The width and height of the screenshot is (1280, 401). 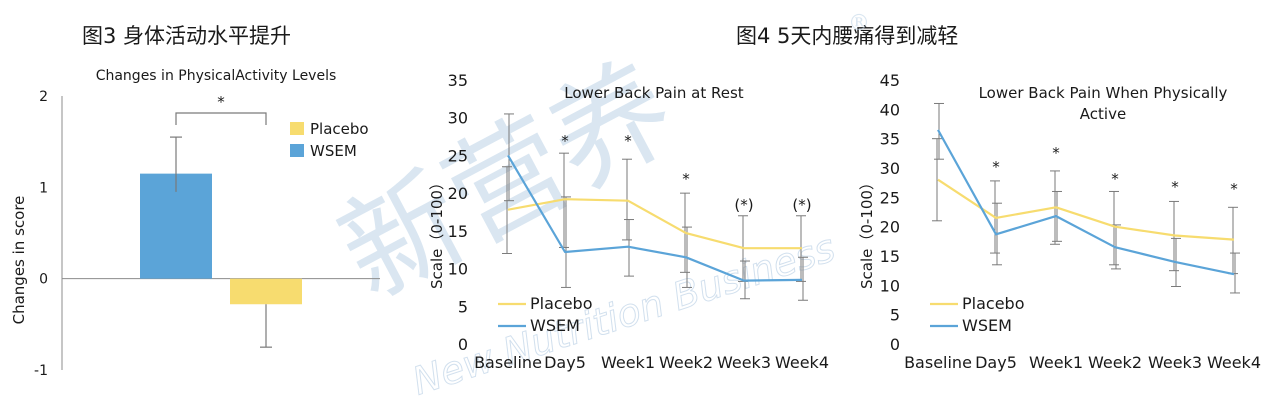 What do you see at coordinates (890, 285) in the screenshot?
I see `active-y-tick-label: 10` at bounding box center [890, 285].